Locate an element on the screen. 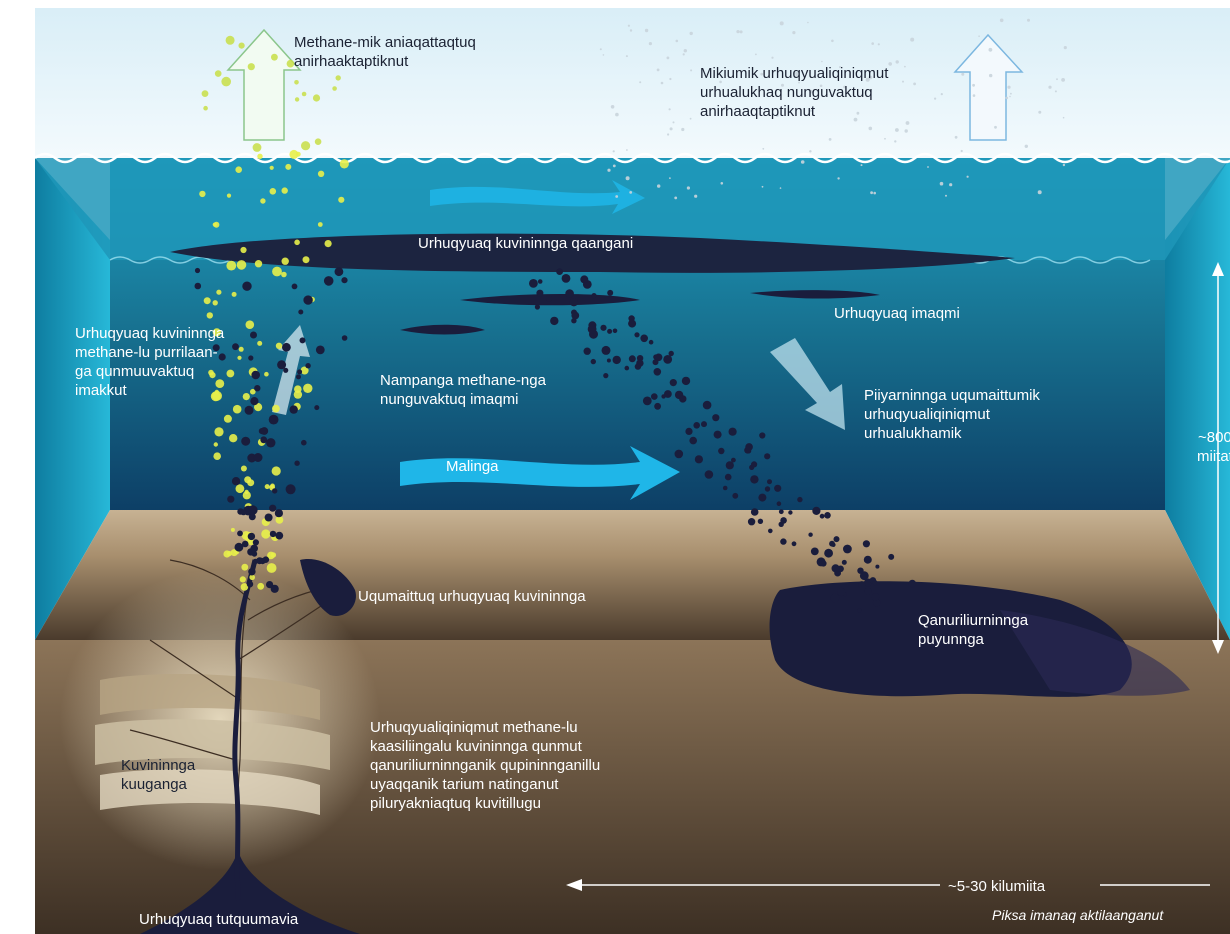  label-depth: ~800 miitat is located at coordinates (1213, 447).